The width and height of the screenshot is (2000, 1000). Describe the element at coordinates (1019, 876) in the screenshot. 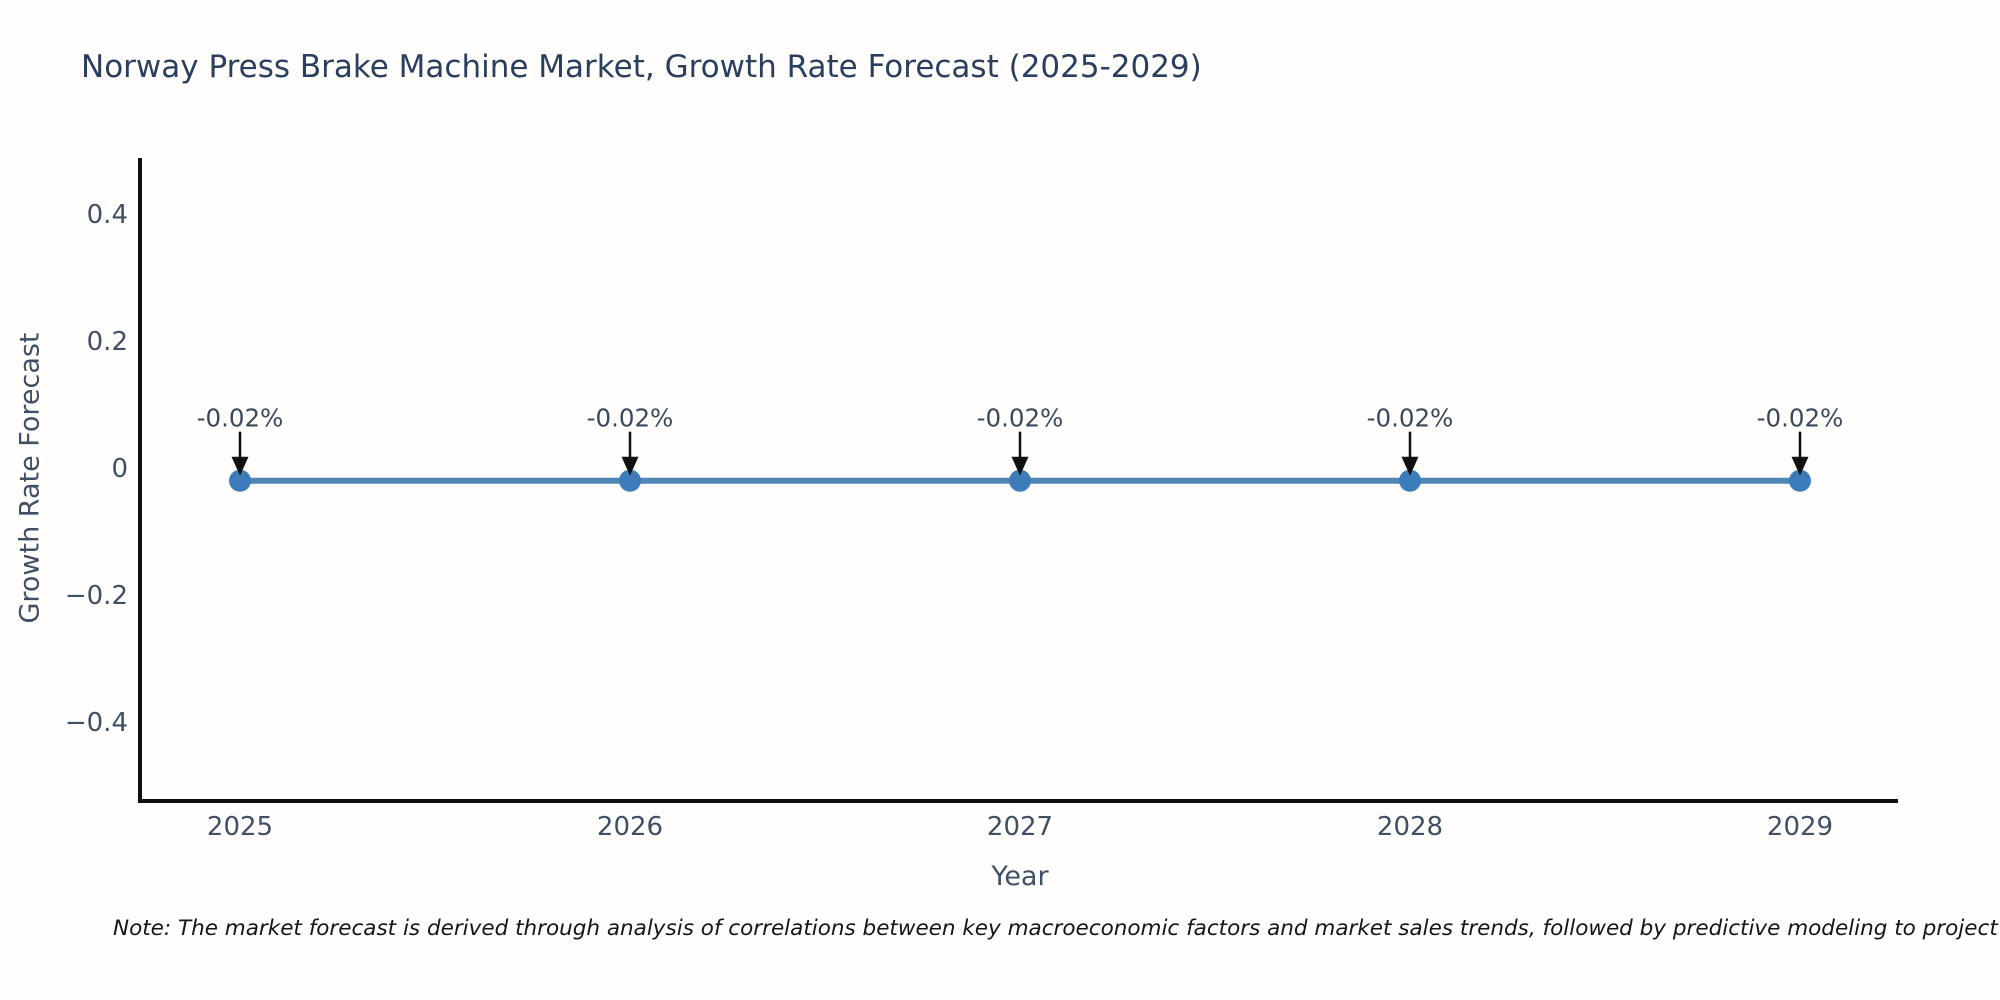

I see `x-axis-title: Year` at that location.